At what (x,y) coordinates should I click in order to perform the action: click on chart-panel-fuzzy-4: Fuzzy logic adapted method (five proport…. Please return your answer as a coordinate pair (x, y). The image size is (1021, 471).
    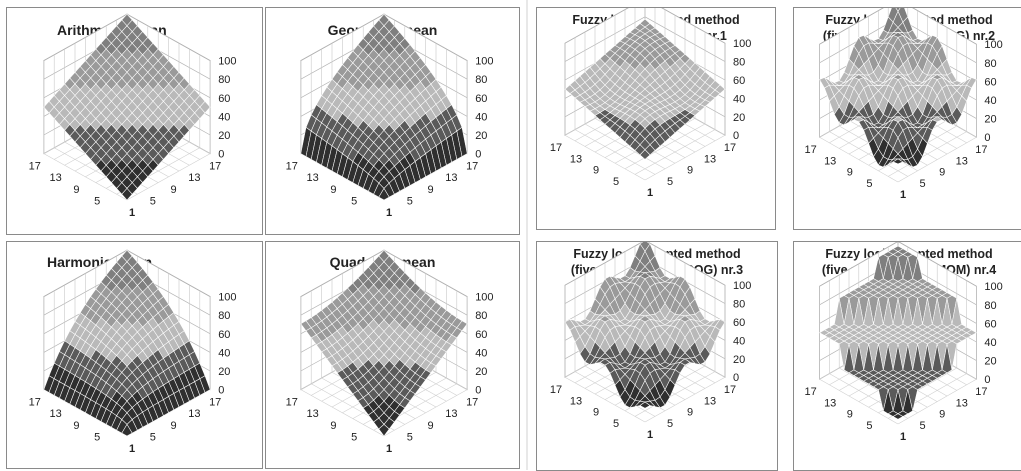
    Looking at the image, I should click on (907, 356).